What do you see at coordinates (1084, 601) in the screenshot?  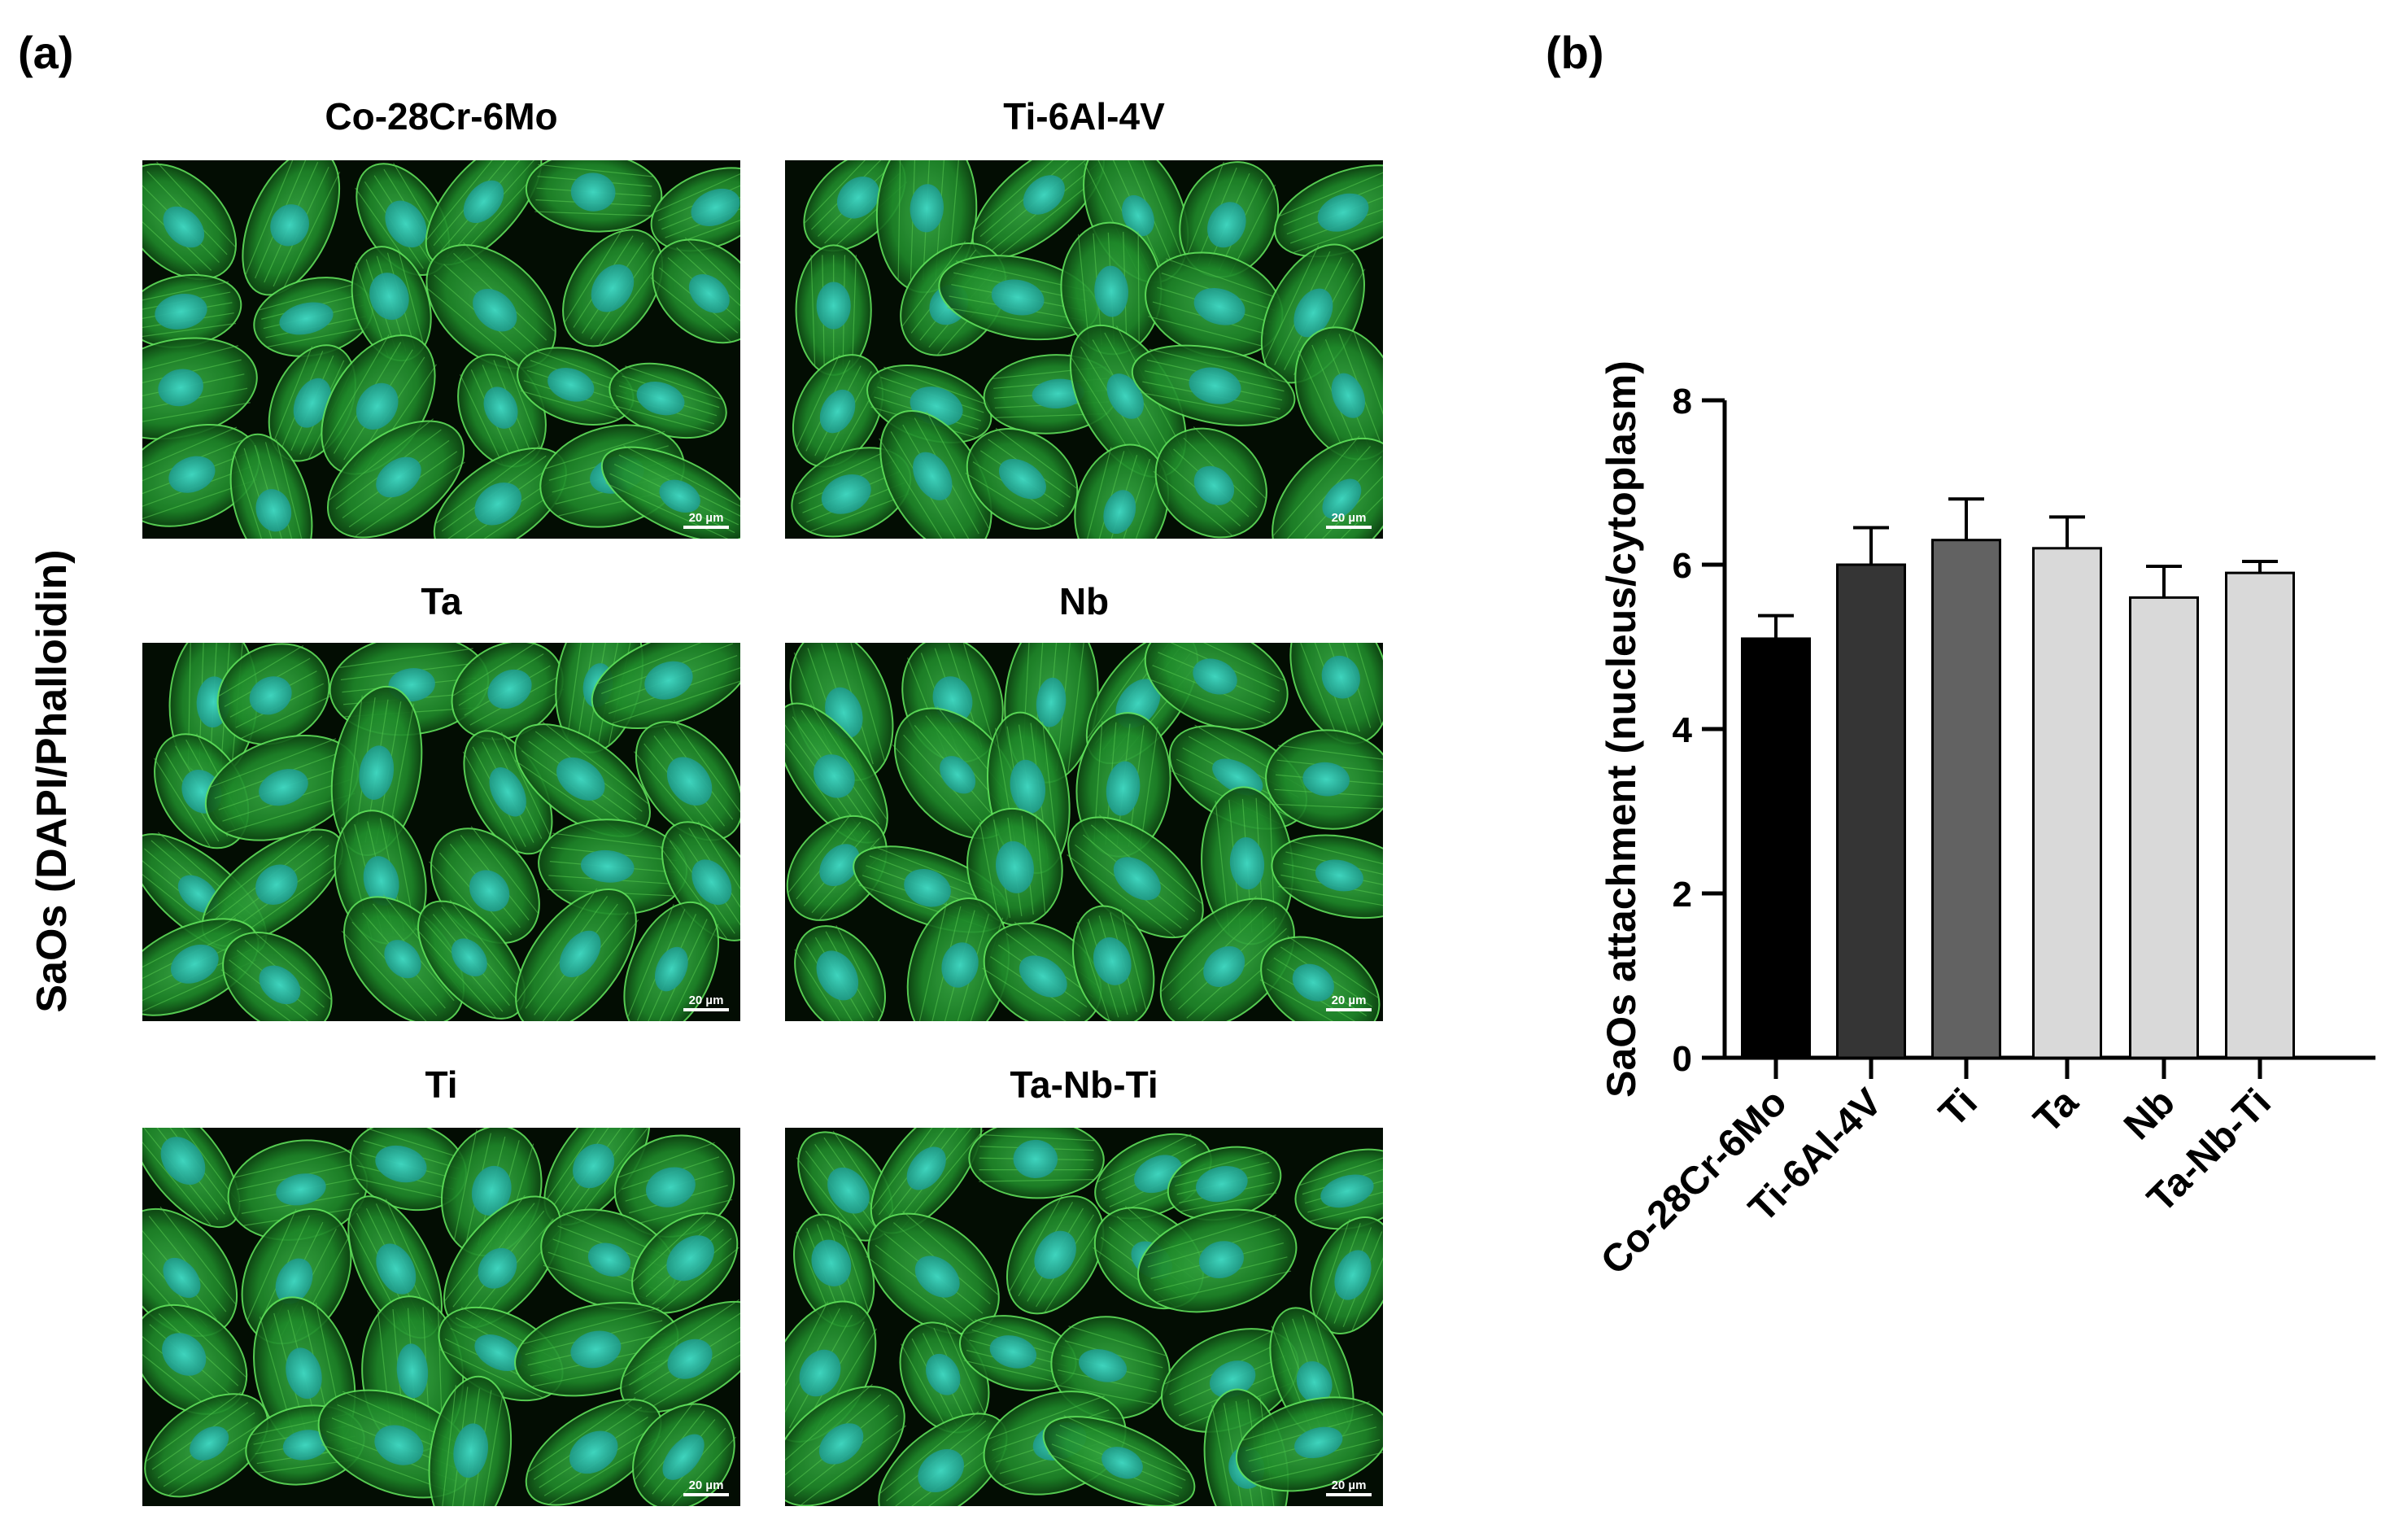 I see `image-title-nb: Nb` at bounding box center [1084, 601].